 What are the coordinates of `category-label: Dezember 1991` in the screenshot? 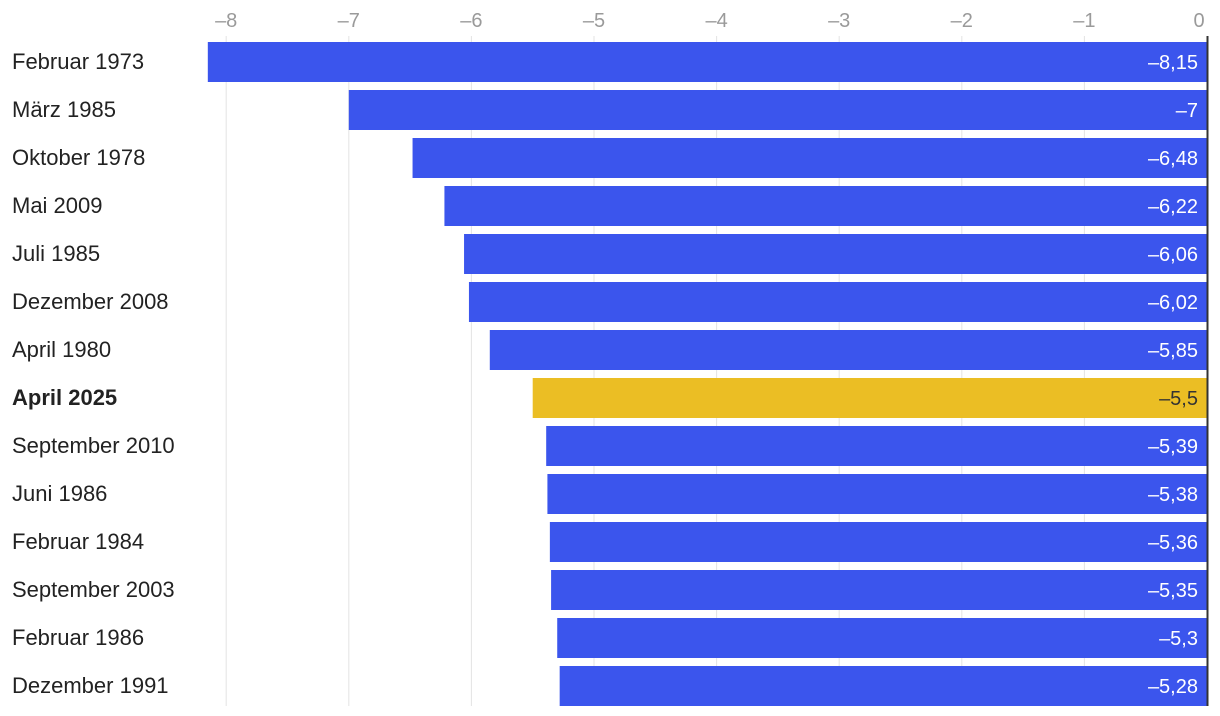 It's located at (90, 685).